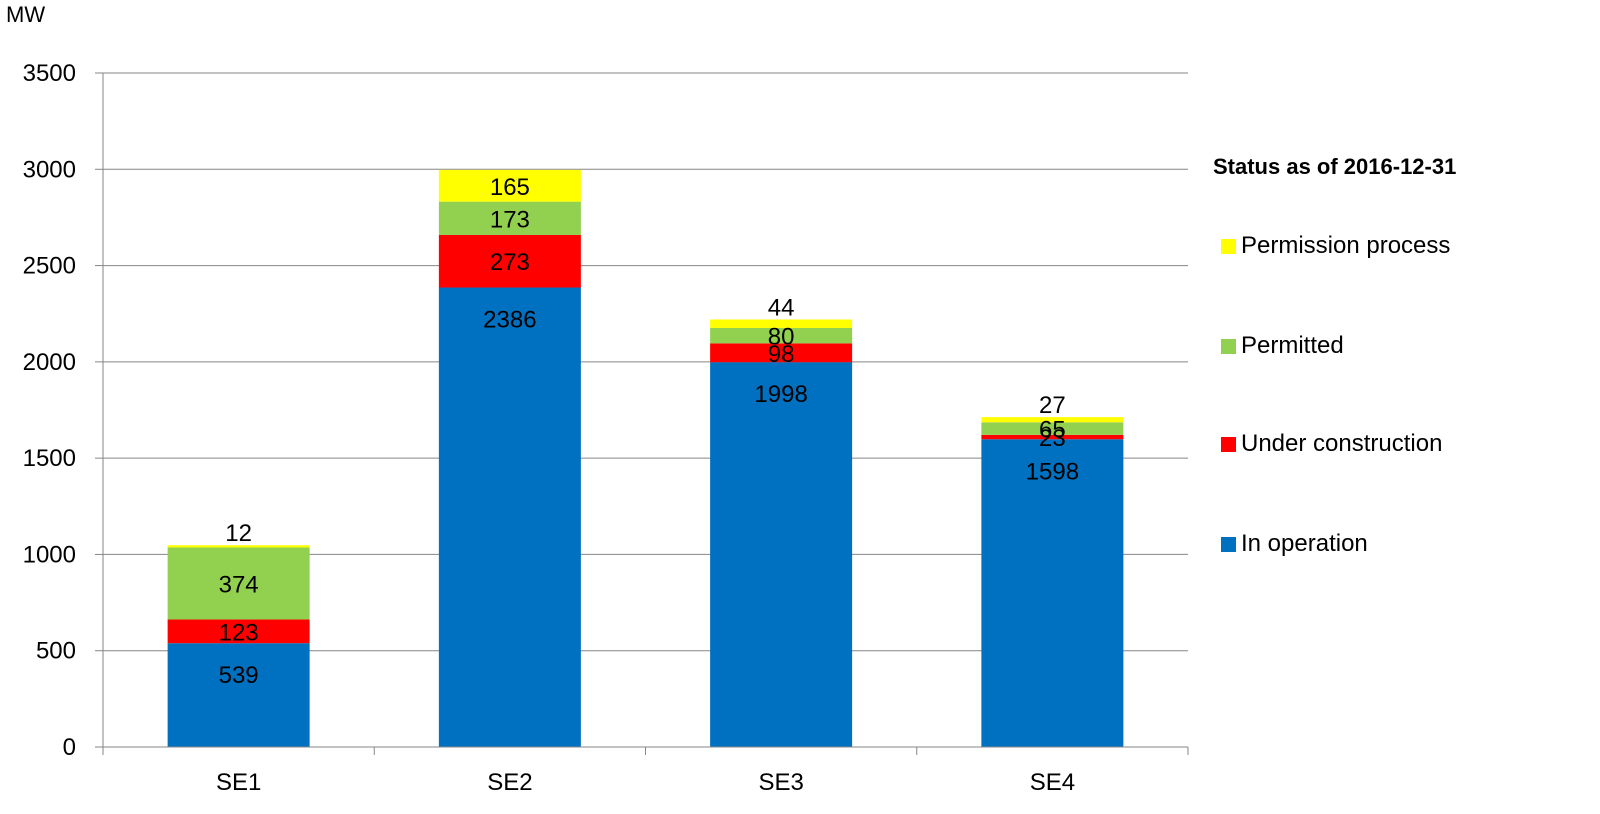 The width and height of the screenshot is (1600, 814). I want to click on bar-segment-se4-in-operation, so click(1052, 593).